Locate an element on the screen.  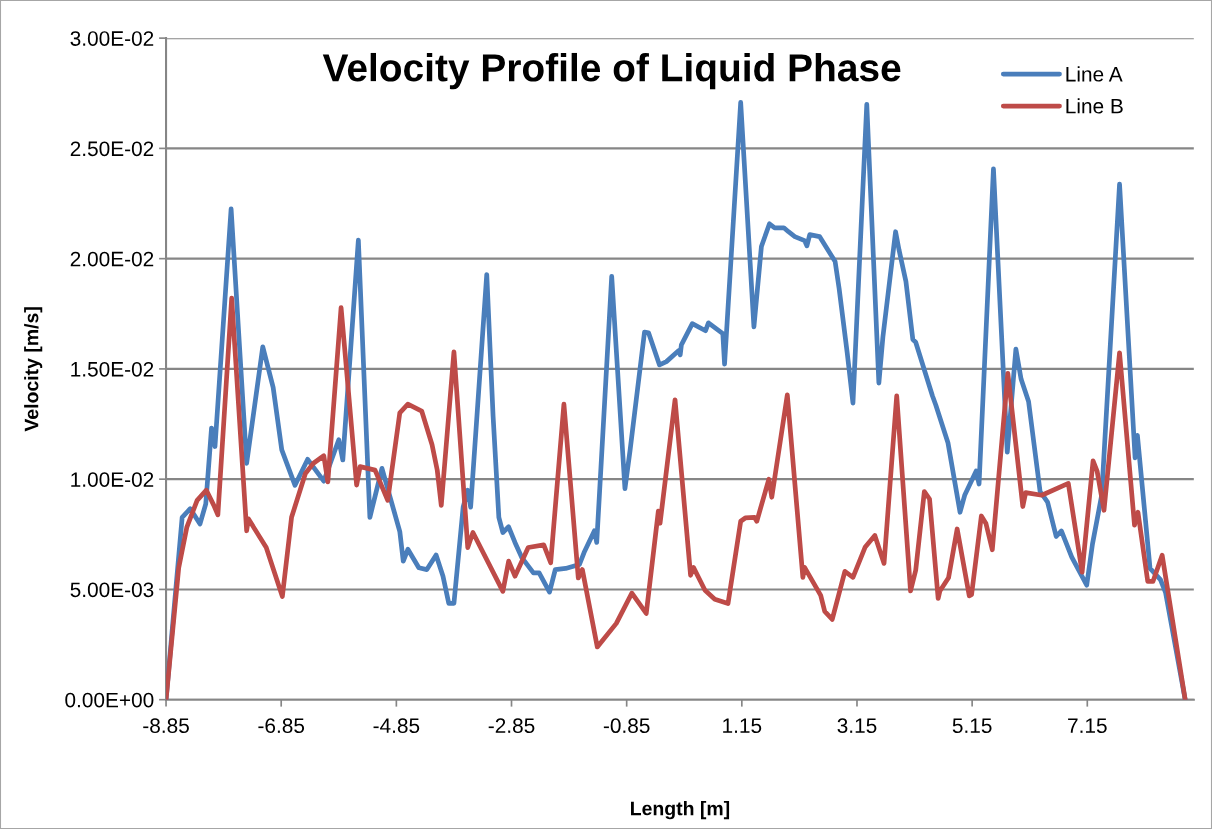
y-tick-label: 2.00E-02 is located at coordinates (112, 259).